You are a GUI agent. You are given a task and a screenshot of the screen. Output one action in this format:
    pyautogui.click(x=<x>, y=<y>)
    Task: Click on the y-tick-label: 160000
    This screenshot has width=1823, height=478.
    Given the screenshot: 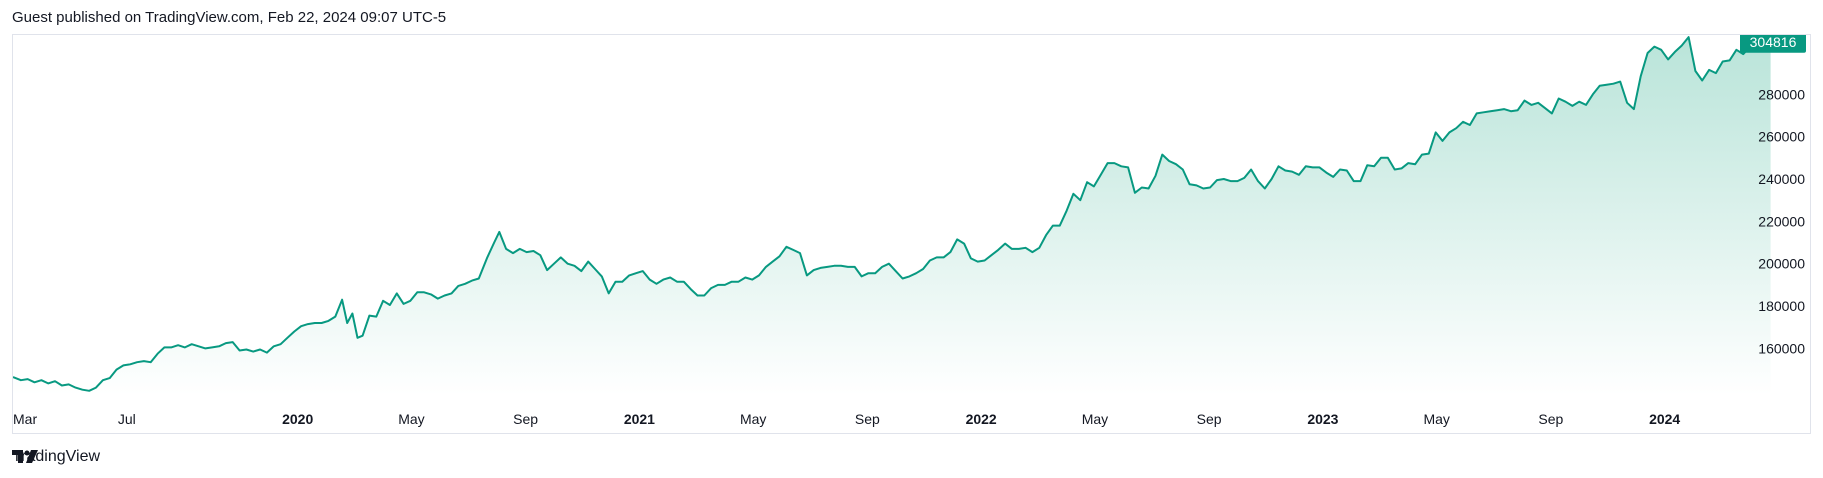 What is the action you would take?
    pyautogui.click(x=1781, y=348)
    